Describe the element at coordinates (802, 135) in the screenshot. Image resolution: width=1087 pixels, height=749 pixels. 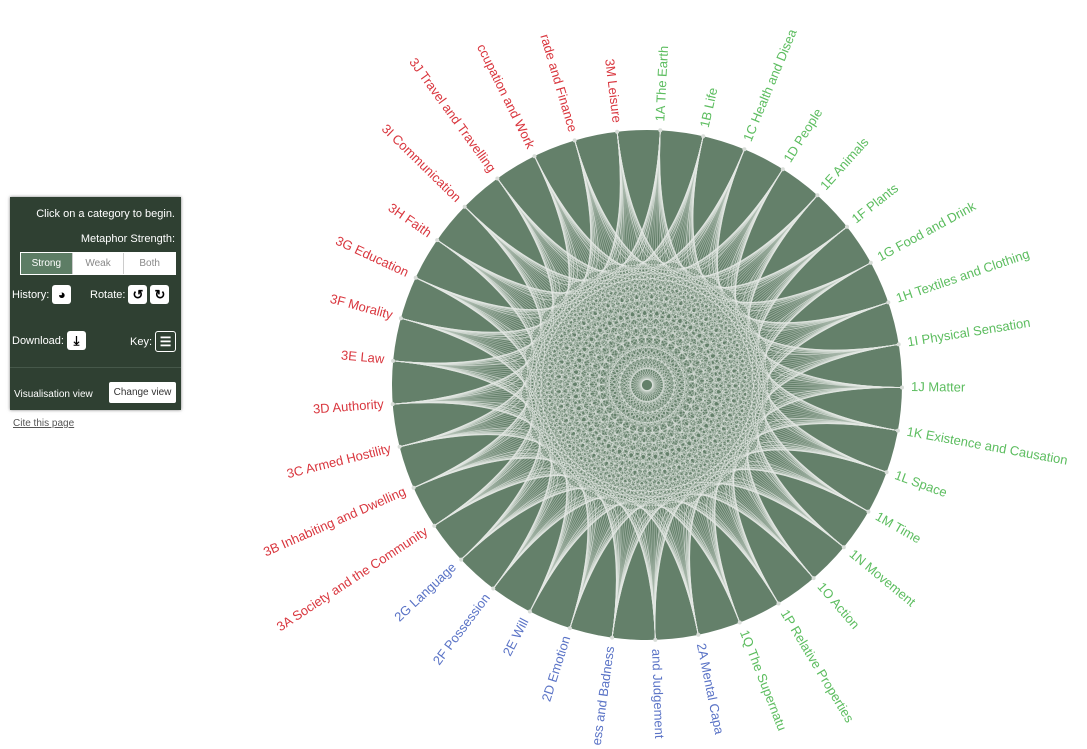
I see `category-label: 1D People` at that location.